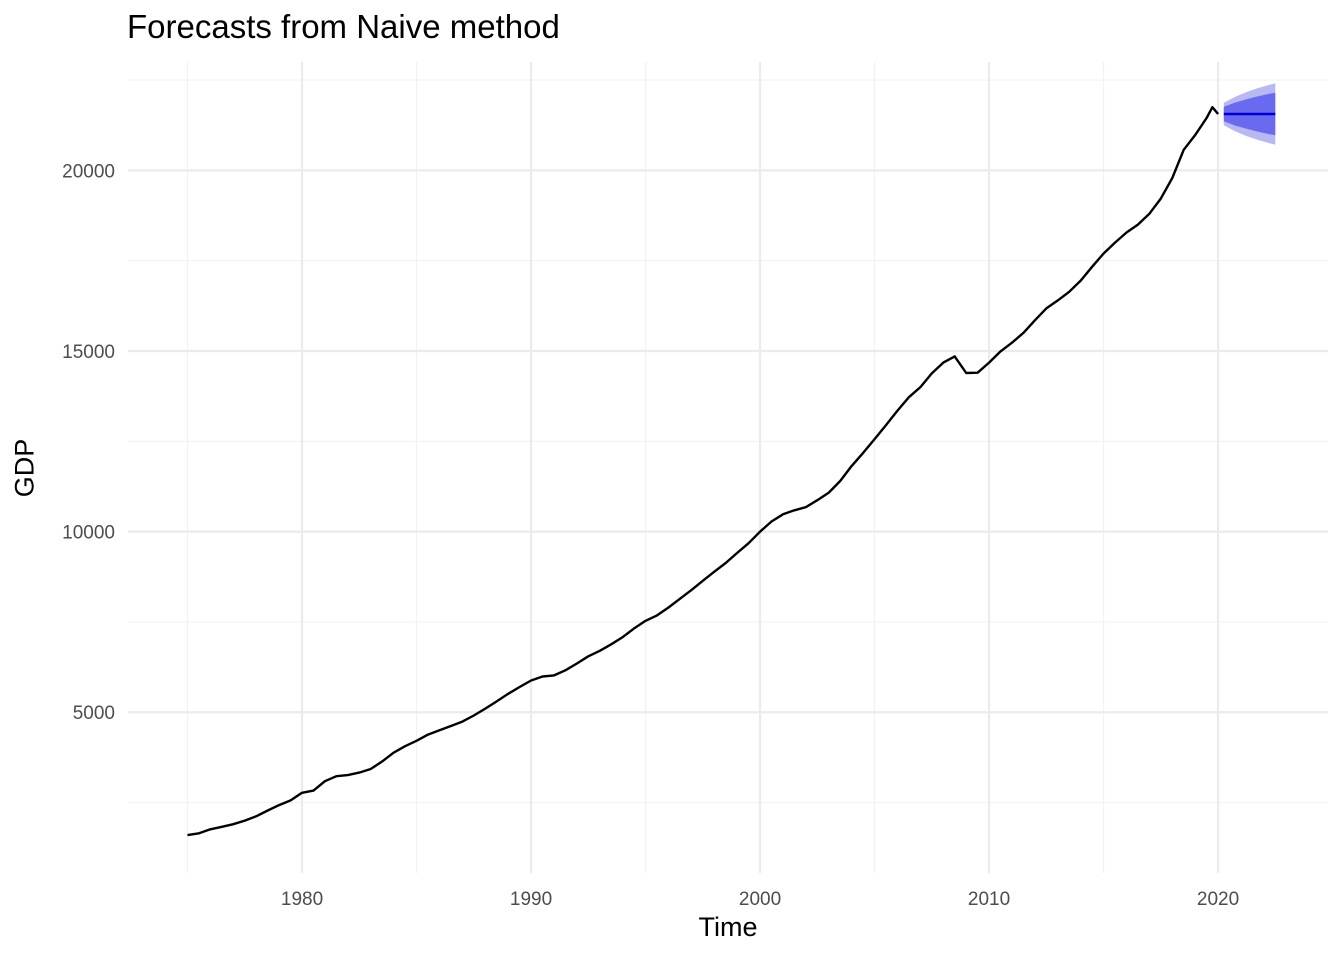 The width and height of the screenshot is (1344, 960). What do you see at coordinates (728, 927) in the screenshot?
I see `x-axis-label: Time` at bounding box center [728, 927].